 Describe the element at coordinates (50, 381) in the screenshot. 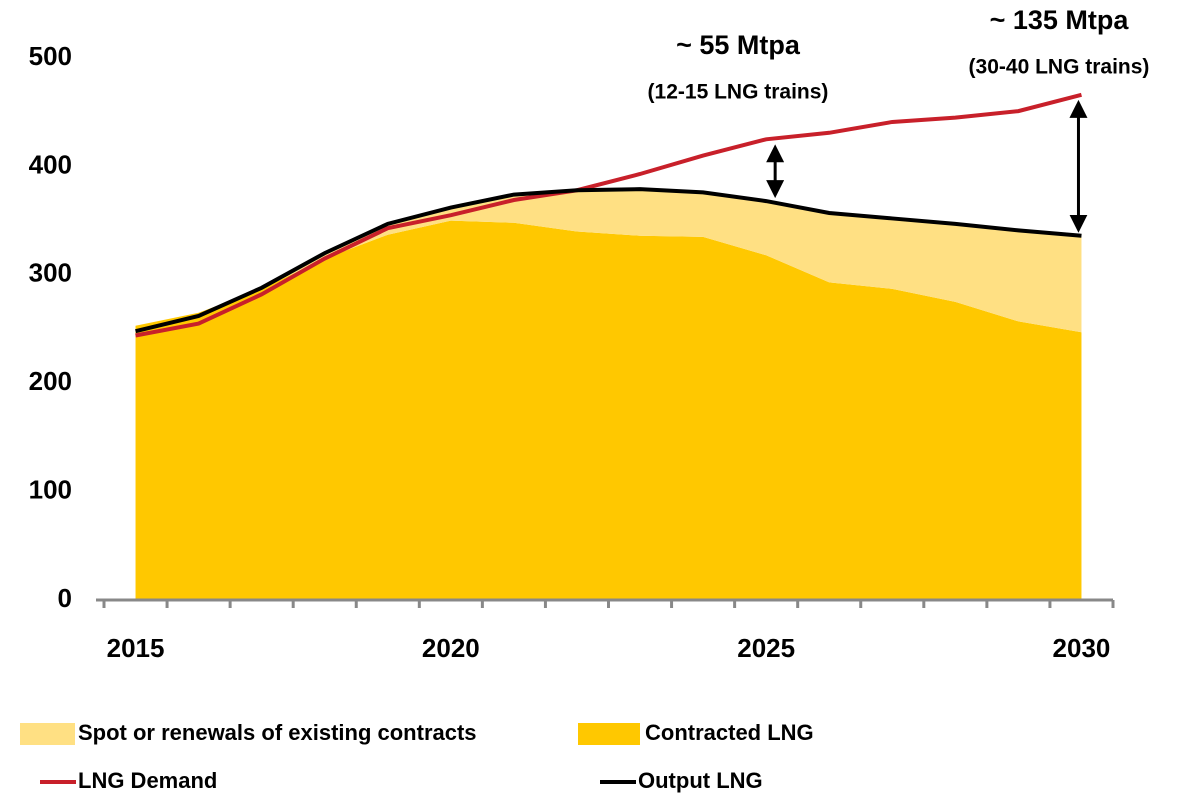

I see `y-tick-label: 200` at that location.